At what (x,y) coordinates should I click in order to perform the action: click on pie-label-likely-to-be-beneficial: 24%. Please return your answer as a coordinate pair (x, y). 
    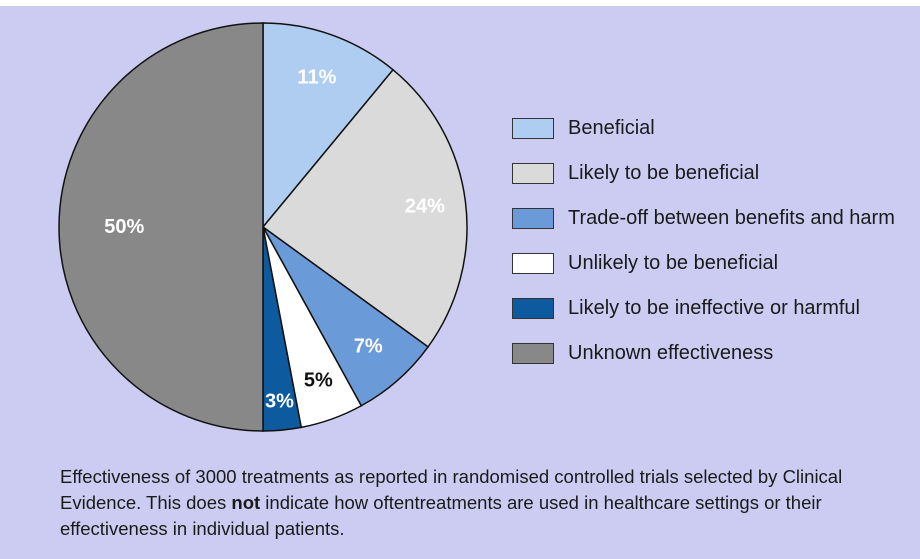
    Looking at the image, I should click on (425, 207).